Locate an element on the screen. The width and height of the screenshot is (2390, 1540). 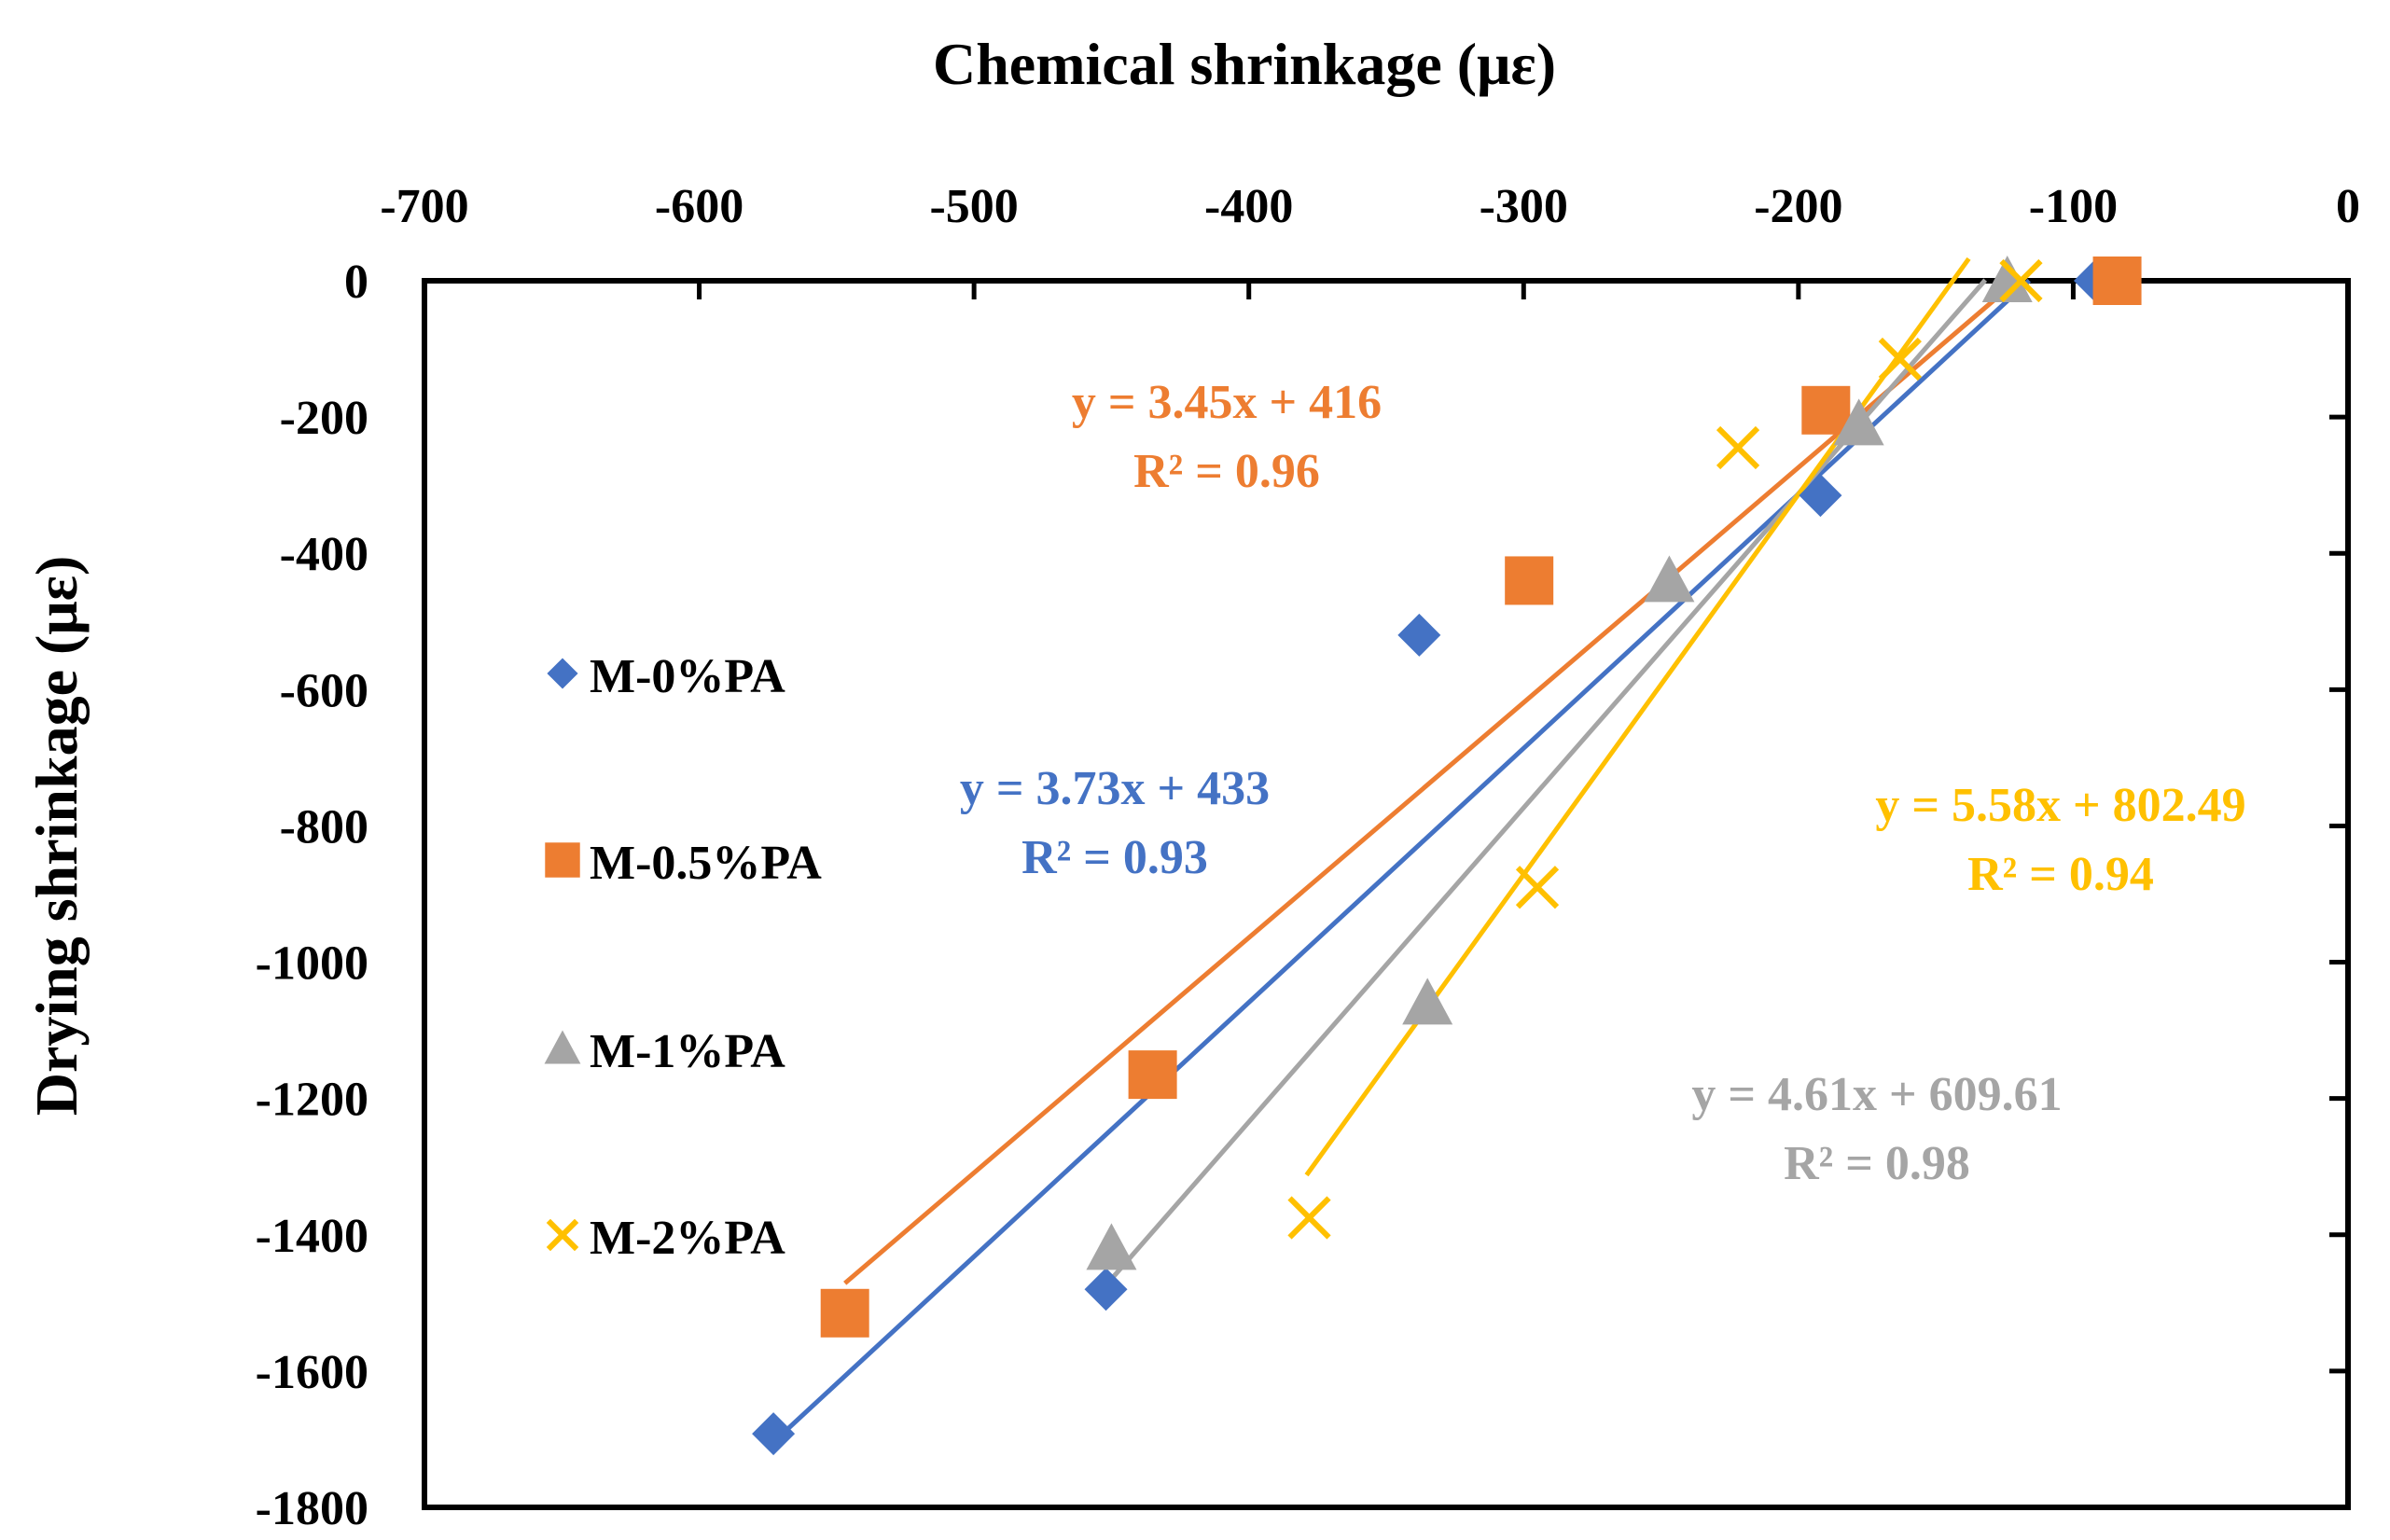
y-tick-label: -1600 is located at coordinates (312, 1372).